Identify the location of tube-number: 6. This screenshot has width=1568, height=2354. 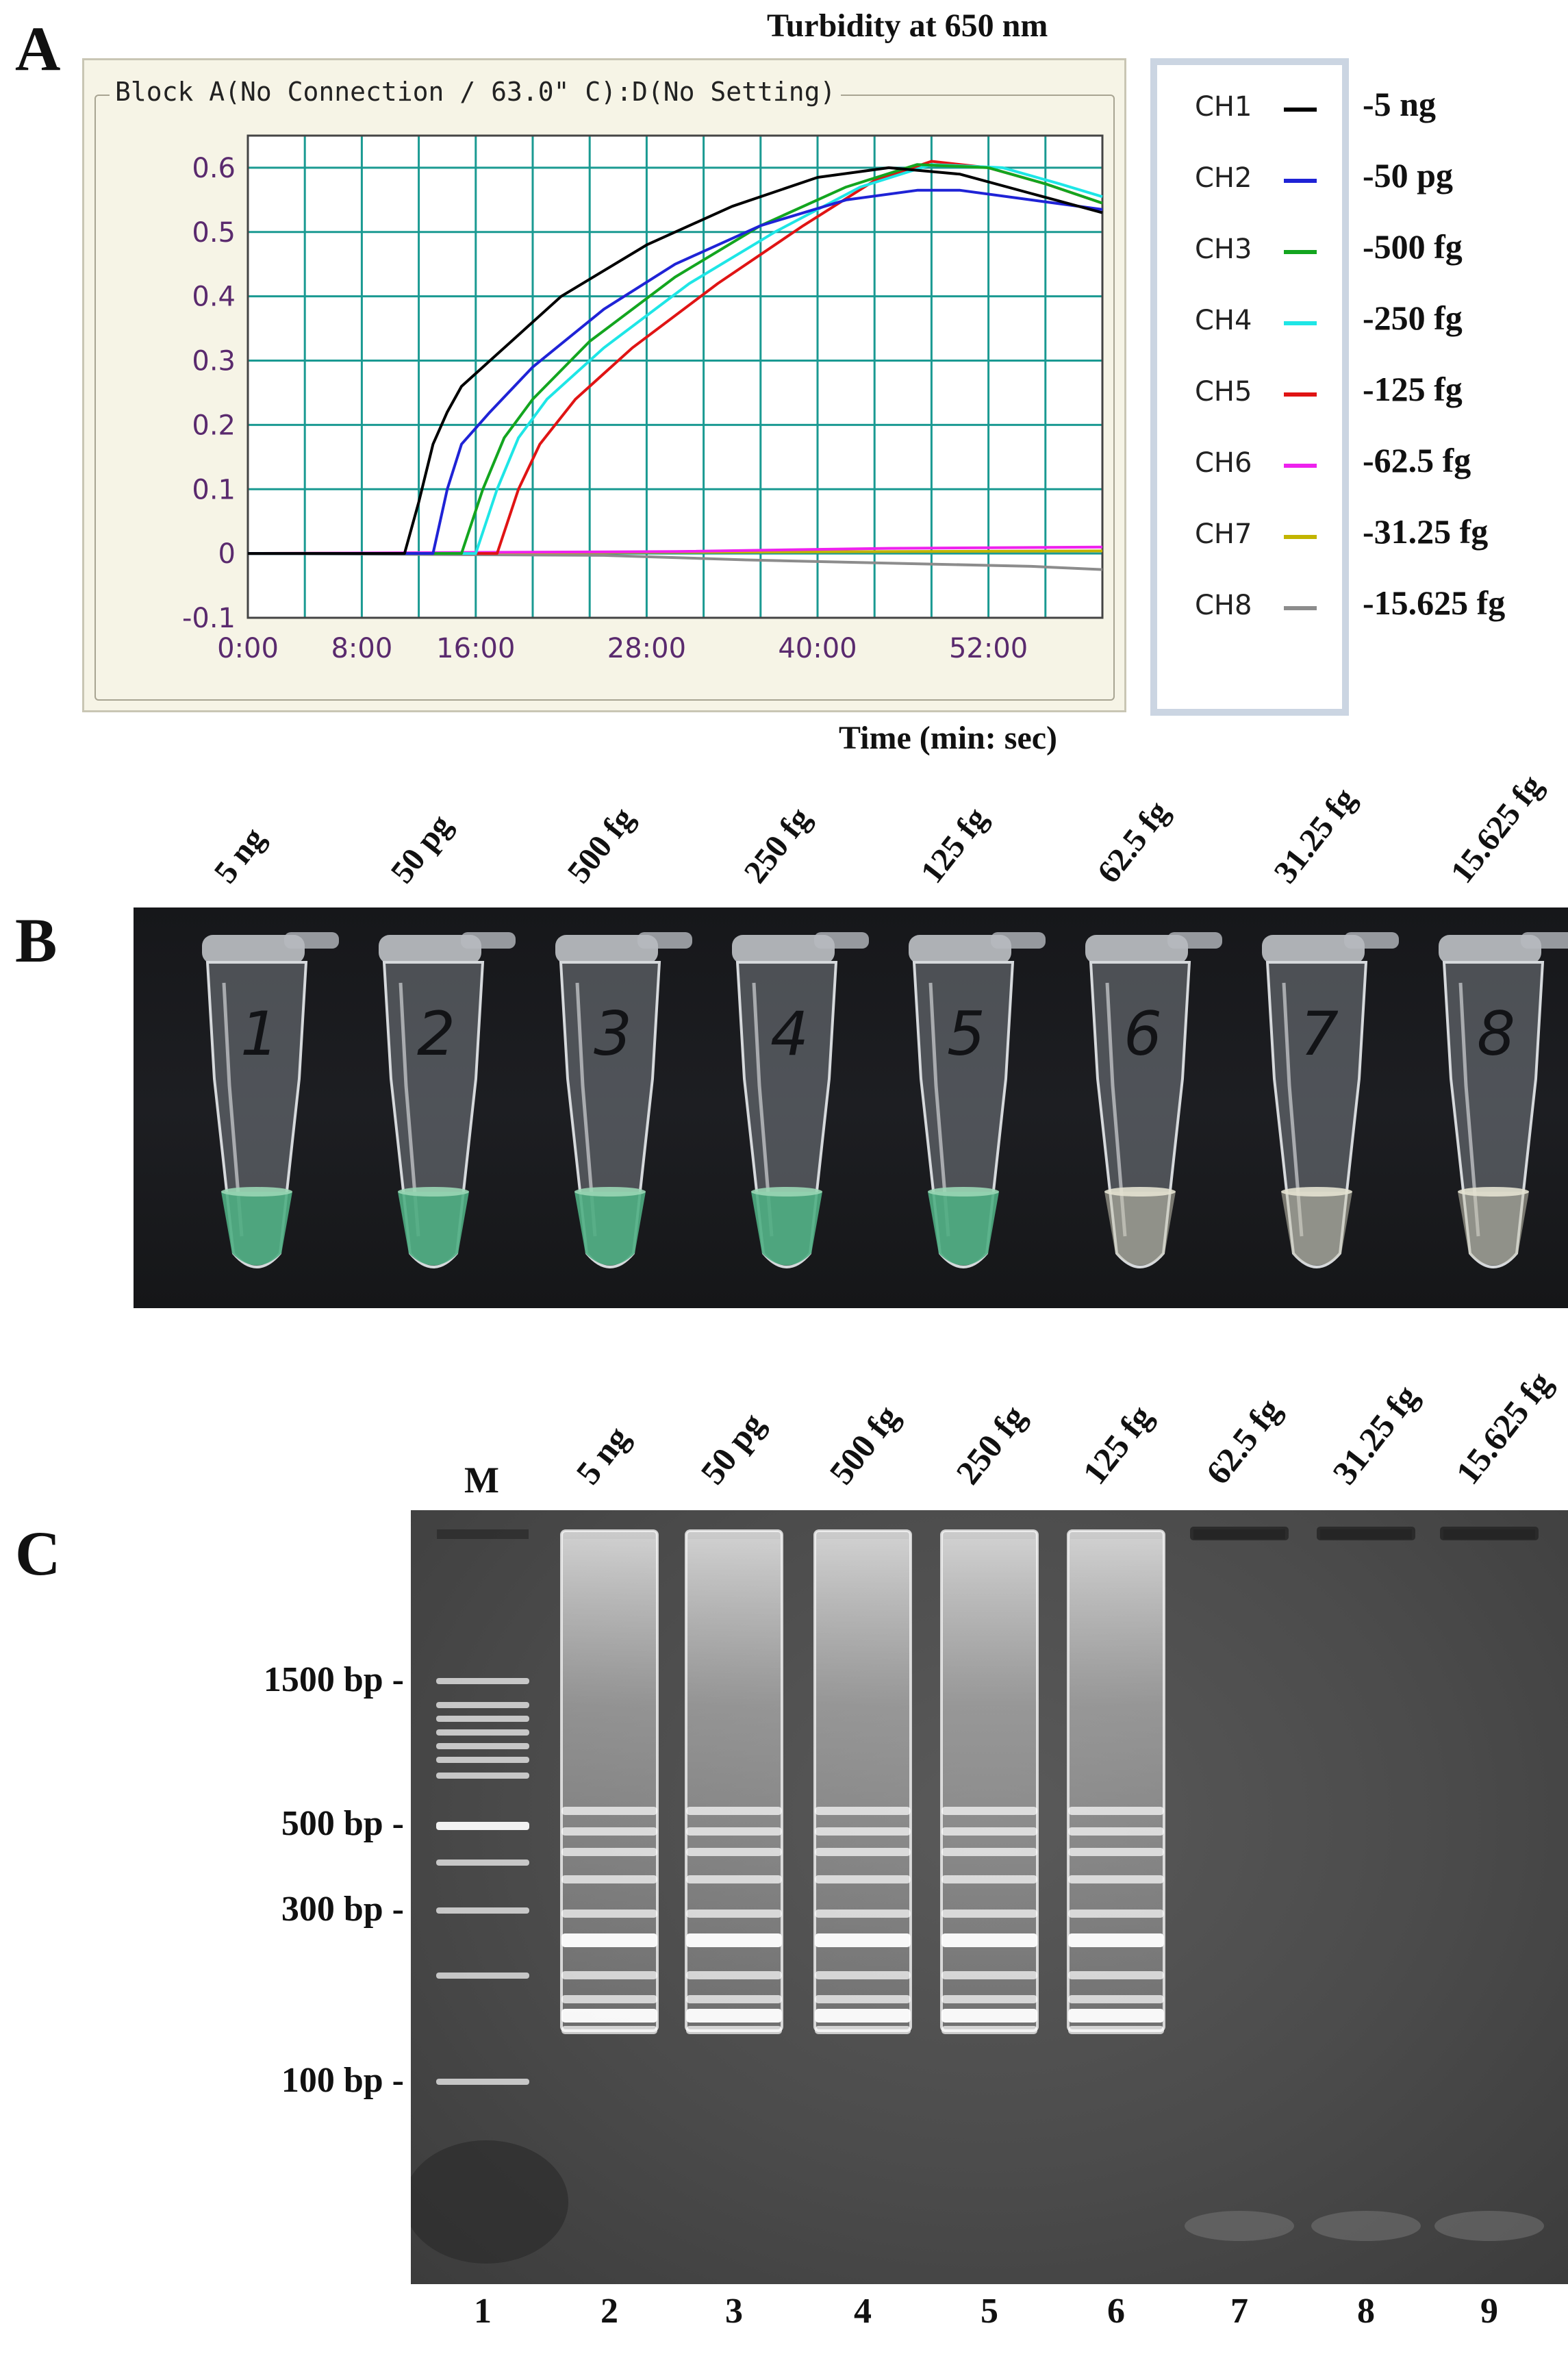
(1143, 1034).